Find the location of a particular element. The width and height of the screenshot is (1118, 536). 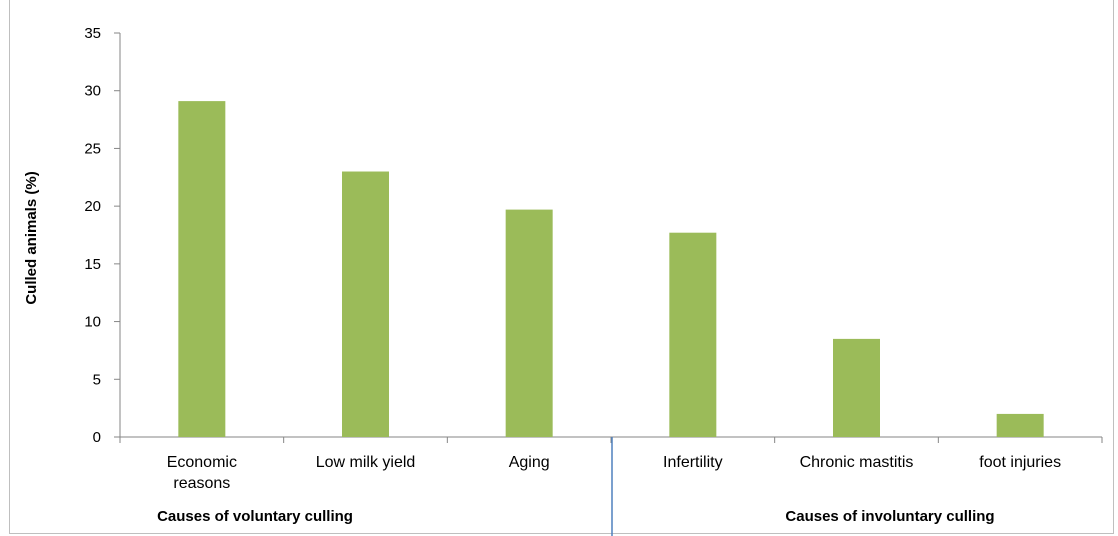

x-tick-label: Low milk yield is located at coordinates (366, 462).